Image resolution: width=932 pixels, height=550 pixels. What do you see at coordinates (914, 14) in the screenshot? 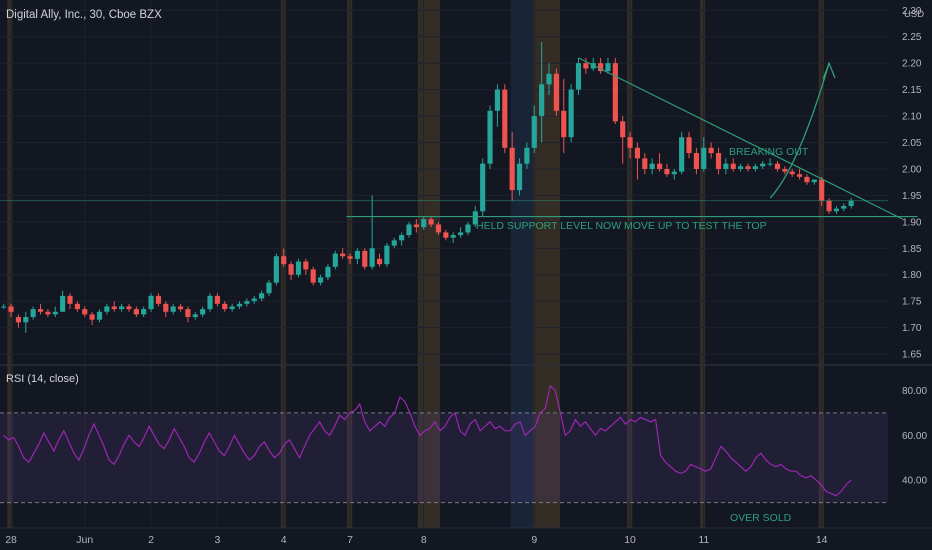
I see `currency-label: USD` at bounding box center [914, 14].